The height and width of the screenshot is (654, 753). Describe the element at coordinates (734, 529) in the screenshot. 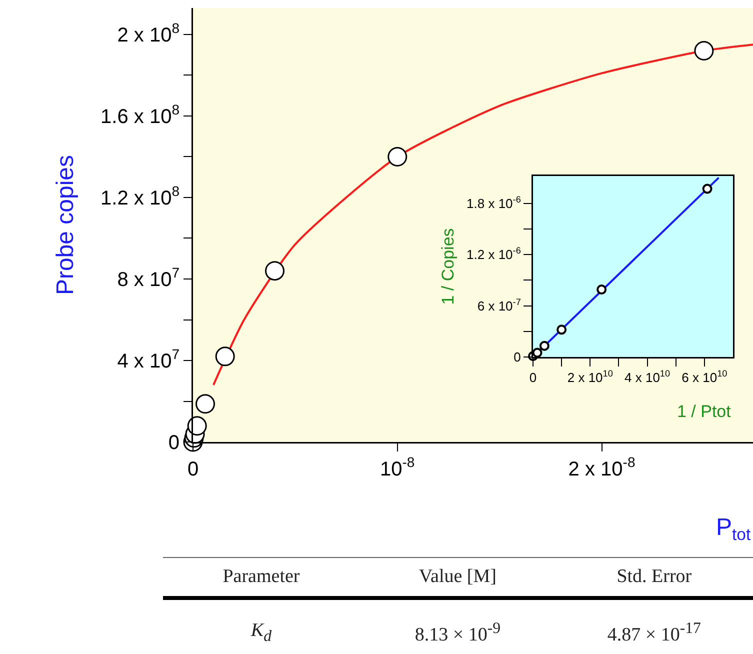

I see `x-axis-title: P$_{tot}$` at that location.